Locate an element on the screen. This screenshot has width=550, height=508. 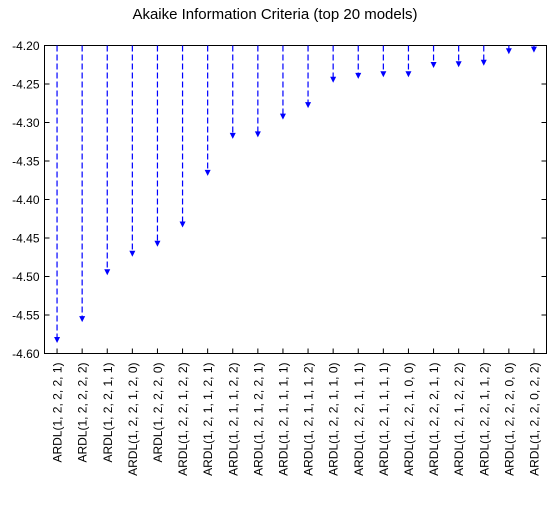
x-category-label: ARDL(1, 2, 2, 2, 1, 1) is located at coordinates (434, 419).